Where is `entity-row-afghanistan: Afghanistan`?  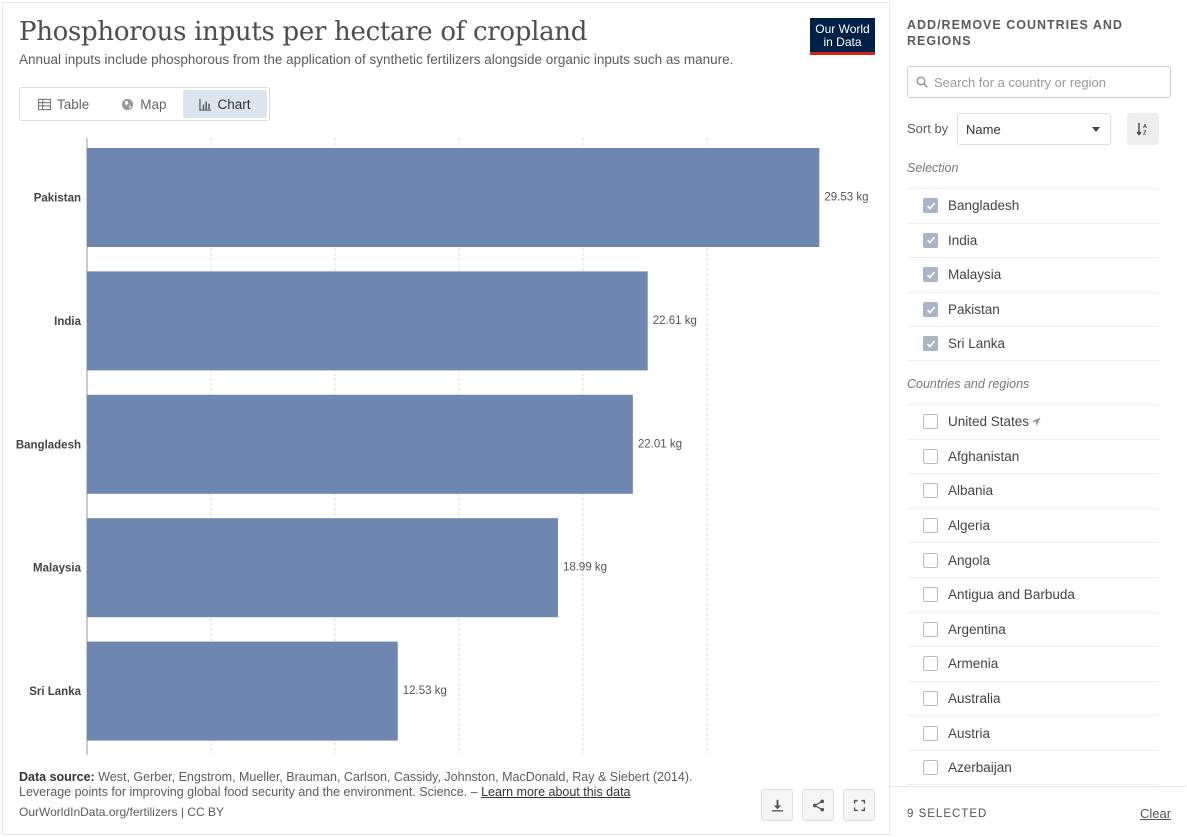 entity-row-afghanistan: Afghanistan is located at coordinates (1033, 456).